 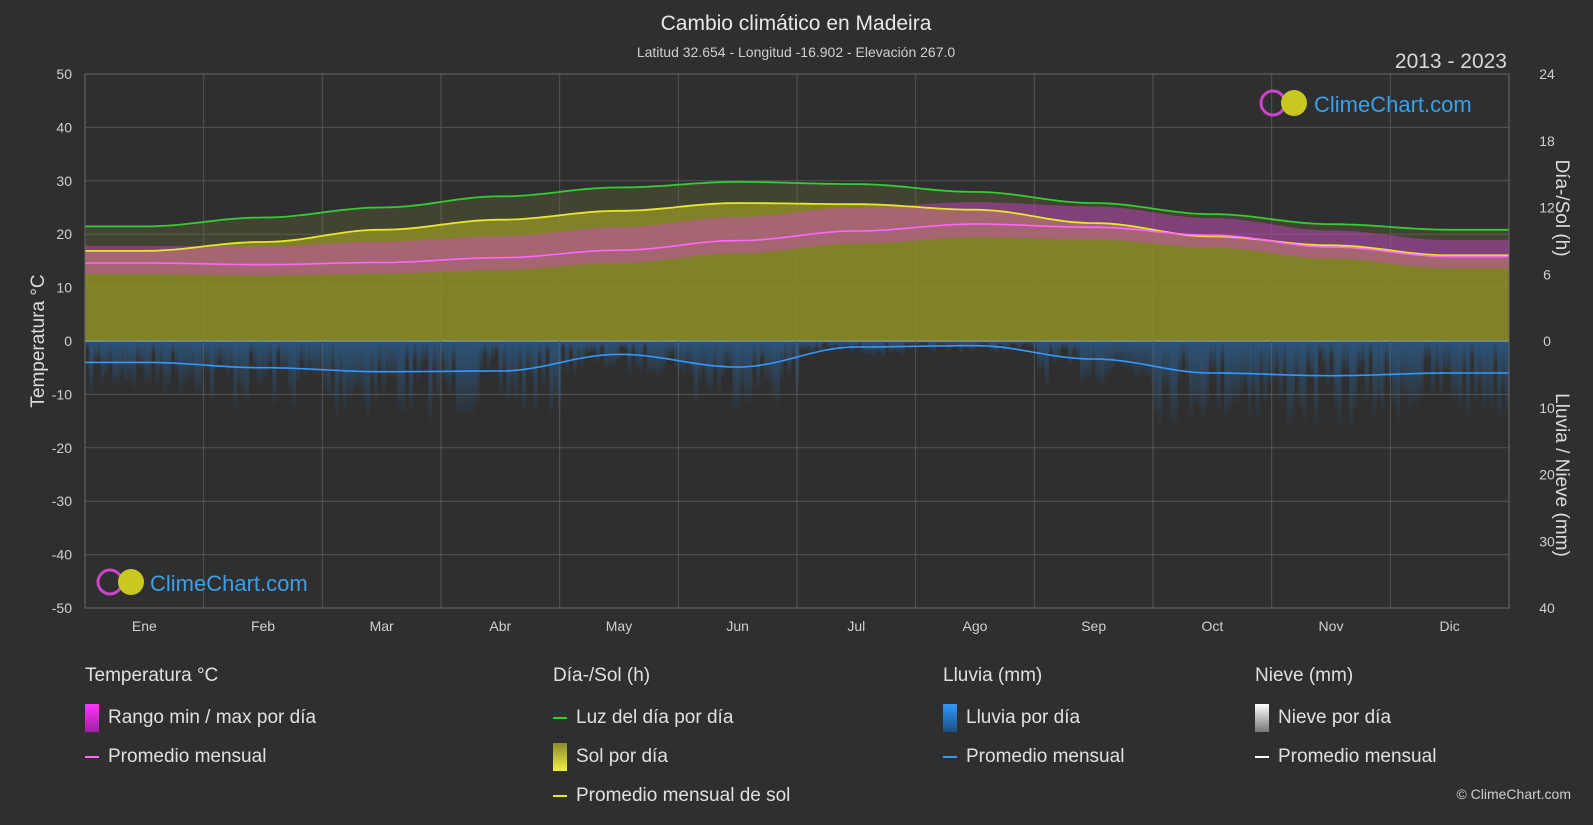 What do you see at coordinates (950, 756) in the screenshot?
I see `rain-avg-swatch` at bounding box center [950, 756].